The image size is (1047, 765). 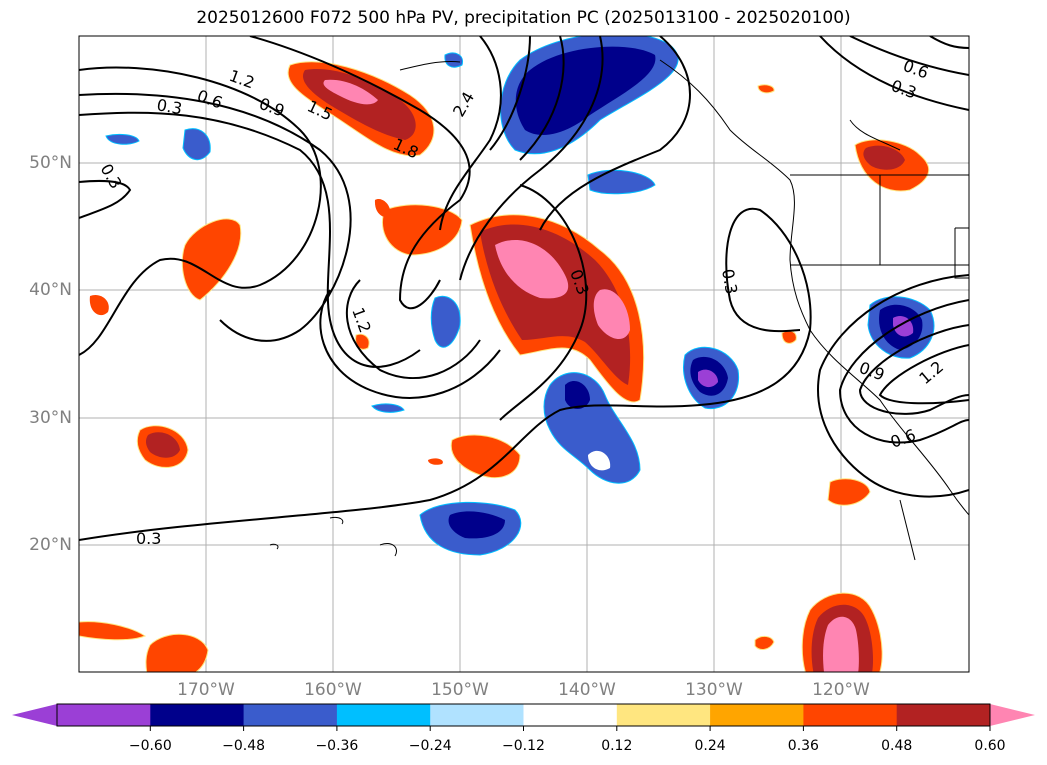 What do you see at coordinates (841, 690) in the screenshot?
I see `lon-label: 120°W` at bounding box center [841, 690].